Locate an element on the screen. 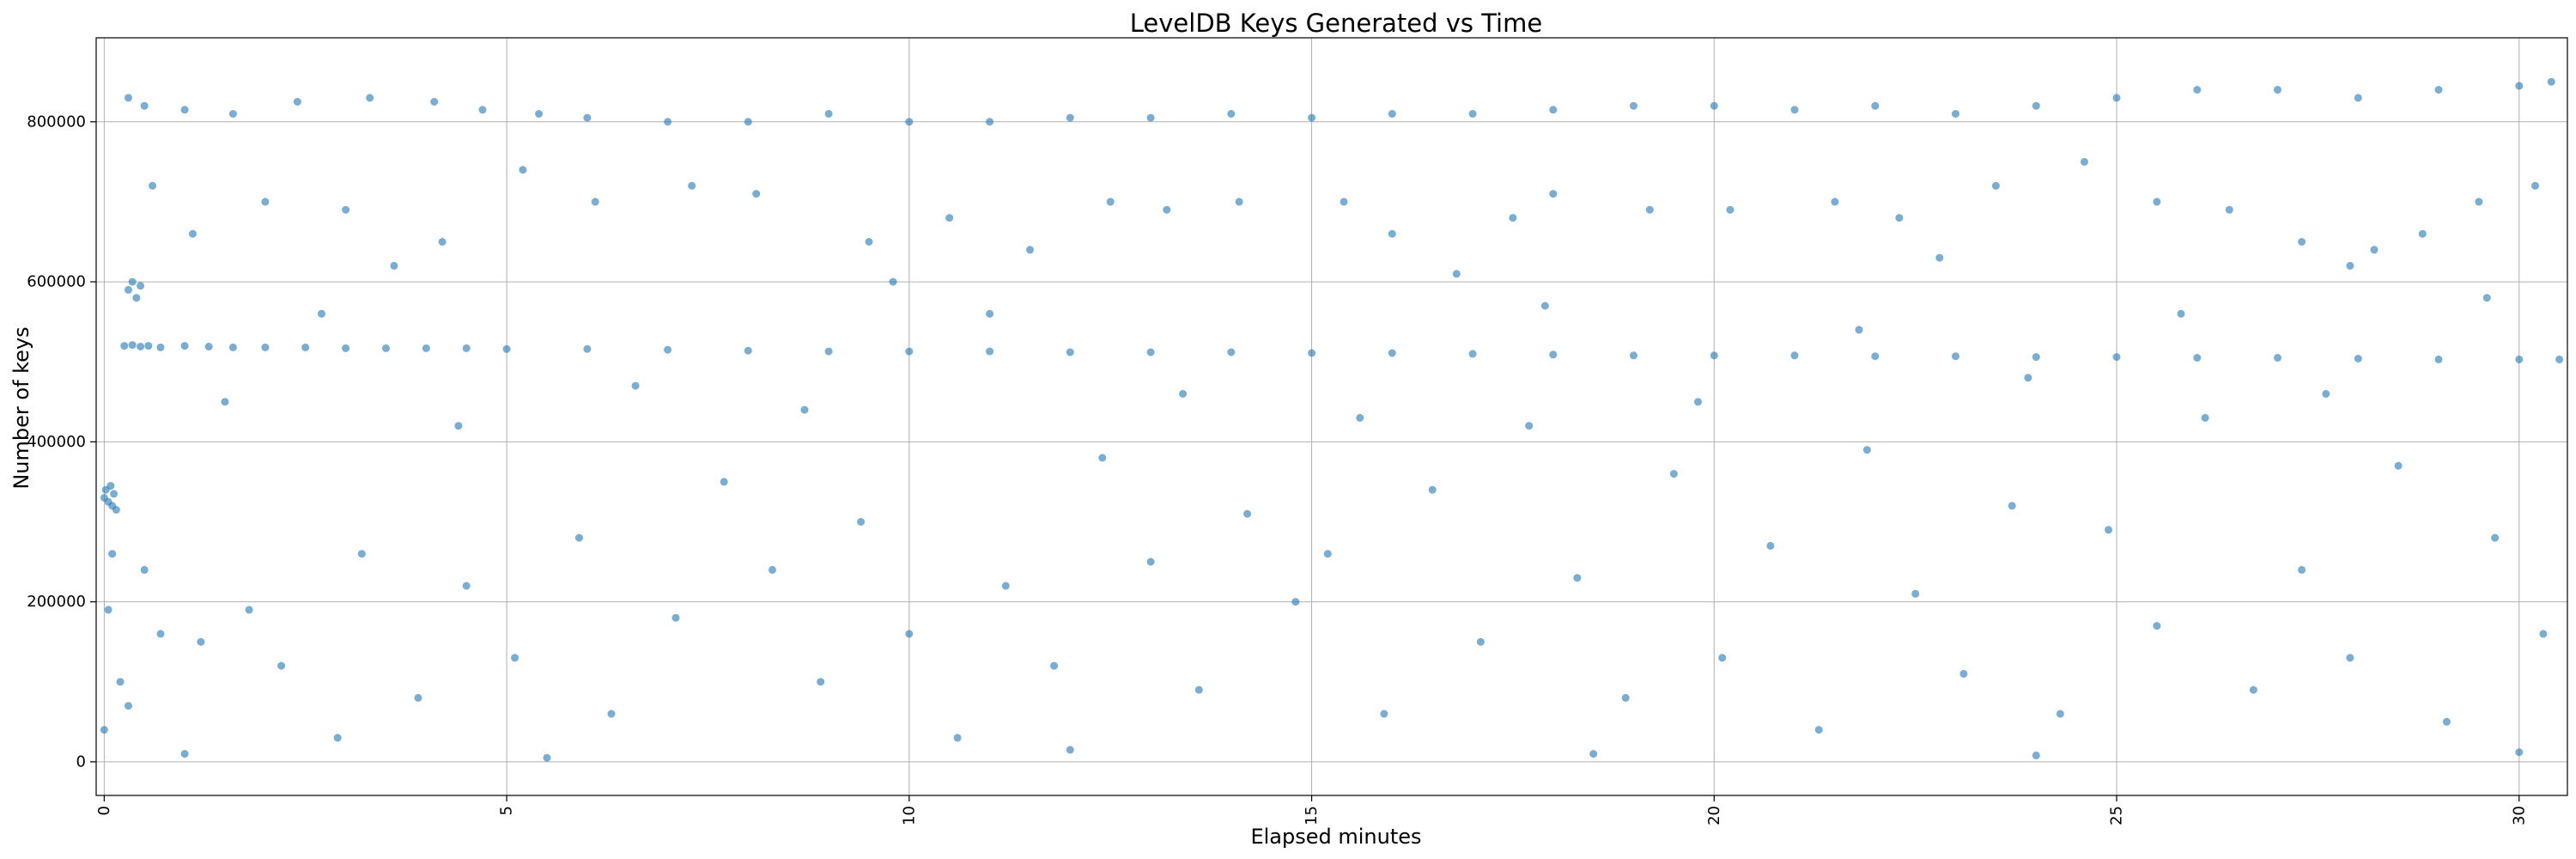 The width and height of the screenshot is (2576, 859). x-tick-label: 20 is located at coordinates (1714, 816).